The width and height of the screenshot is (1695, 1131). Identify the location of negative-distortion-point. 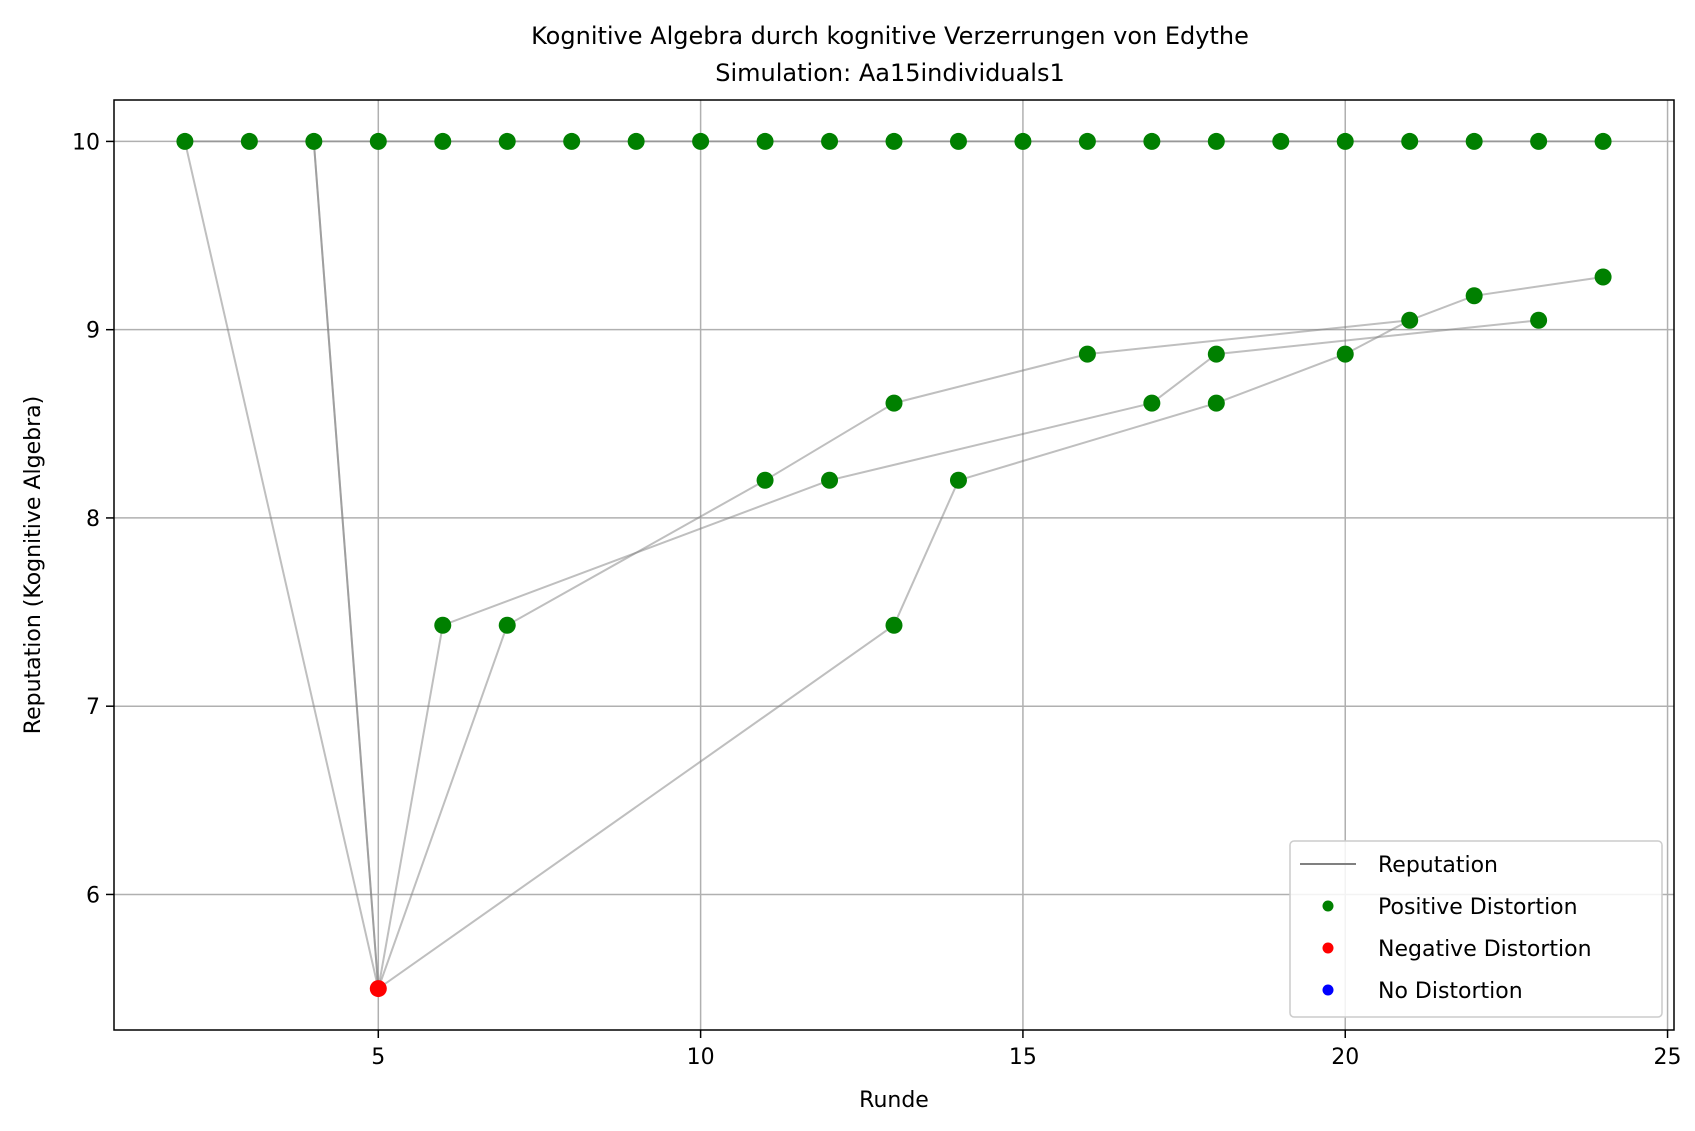
(378, 989).